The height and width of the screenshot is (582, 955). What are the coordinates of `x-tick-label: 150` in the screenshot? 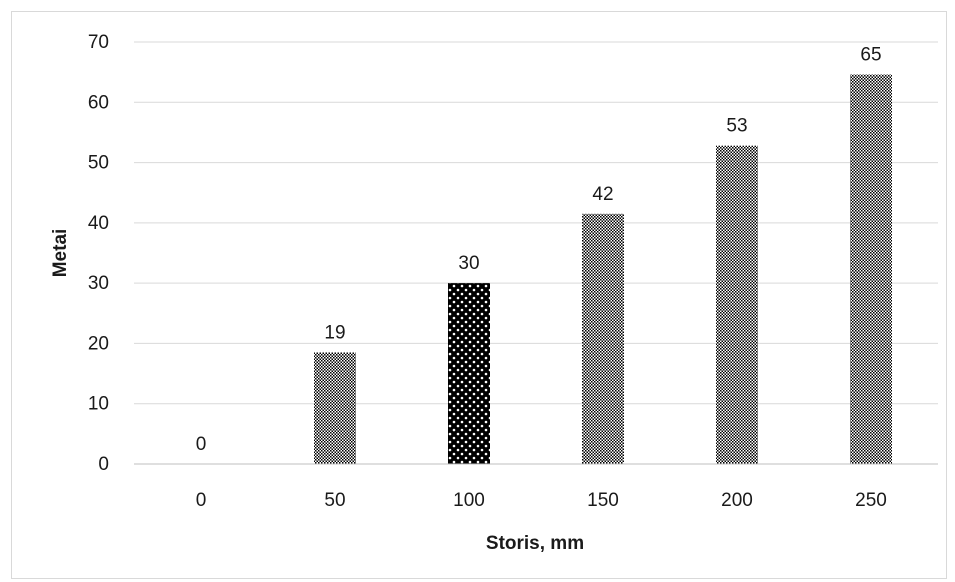 It's located at (603, 500).